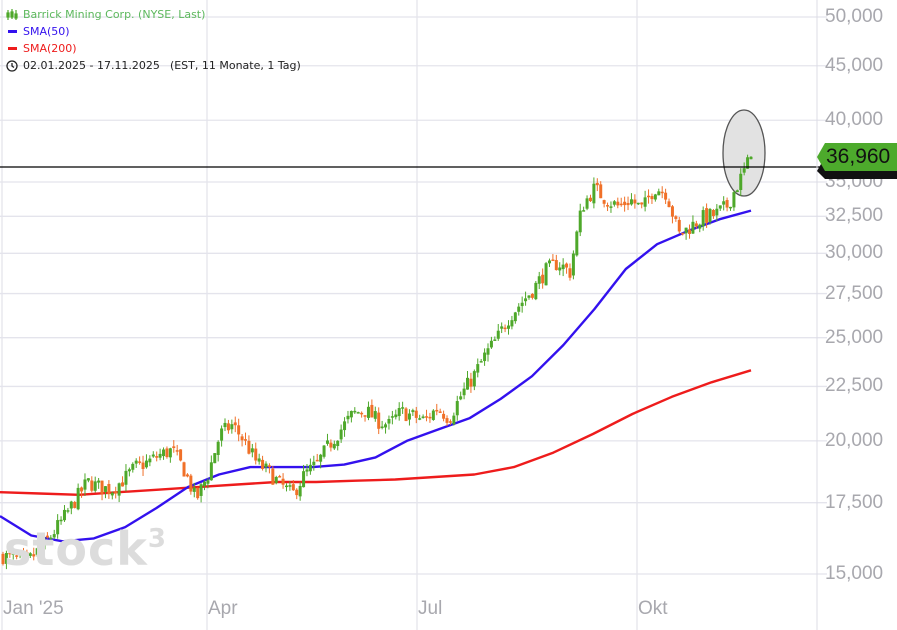 The image size is (897, 630). I want to click on y-tick-label: 40,000, so click(854, 120).